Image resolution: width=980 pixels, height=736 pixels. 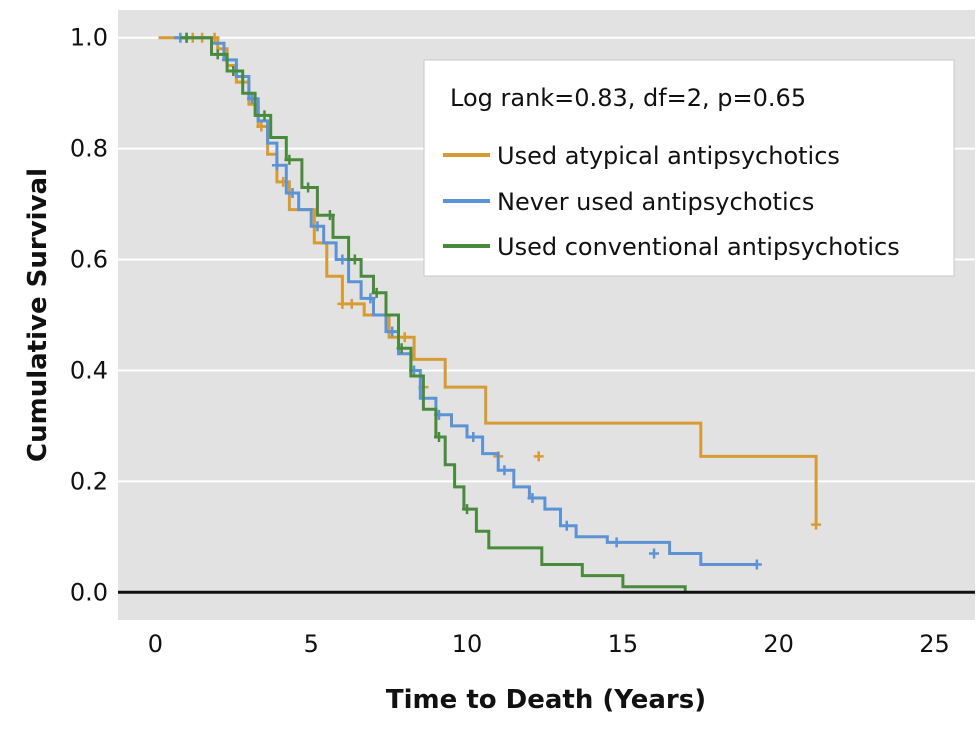 I want to click on log-rank-annotation: Log rank=0.83, df=2, p=0.65, so click(x=628, y=98).